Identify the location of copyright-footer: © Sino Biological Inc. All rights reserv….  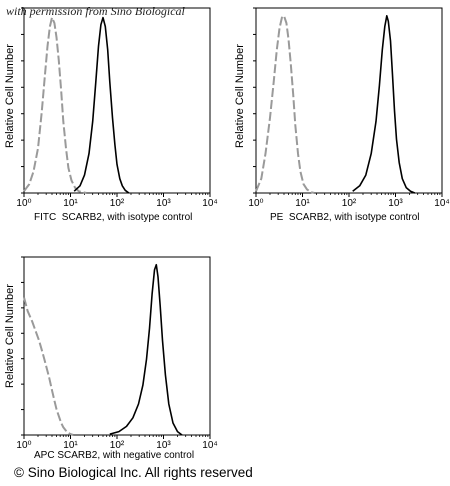
(133, 472).